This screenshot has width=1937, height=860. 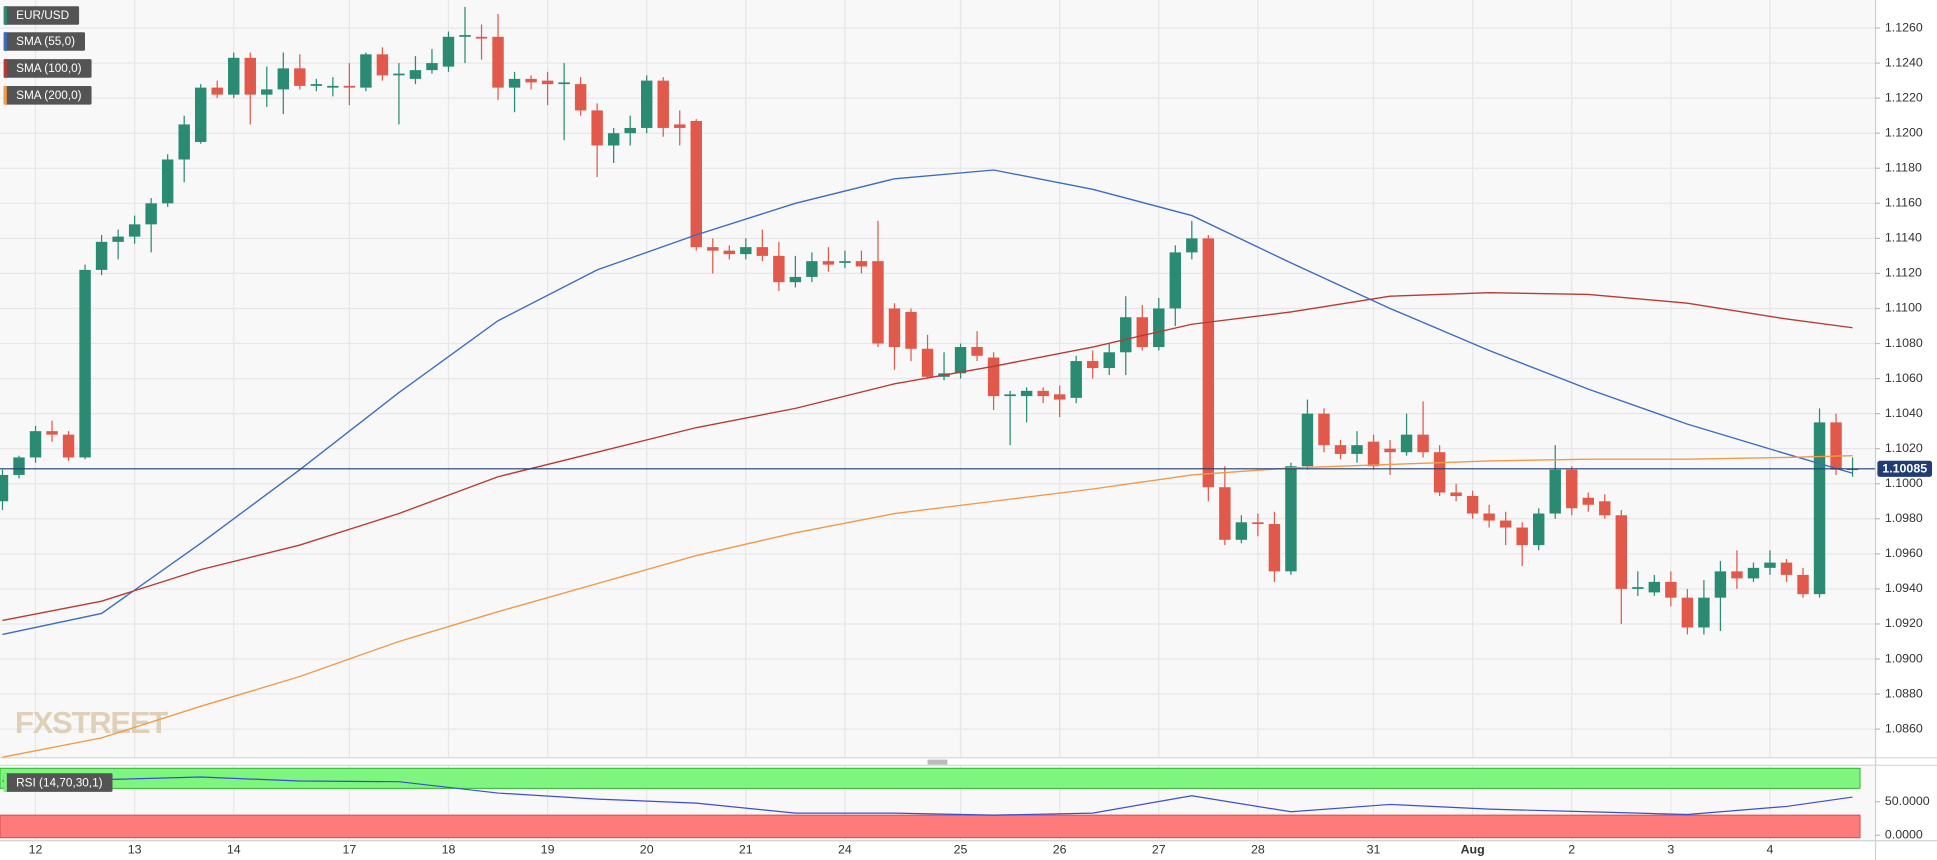 I want to click on legend-label: SMA (200,0), so click(x=49, y=95).